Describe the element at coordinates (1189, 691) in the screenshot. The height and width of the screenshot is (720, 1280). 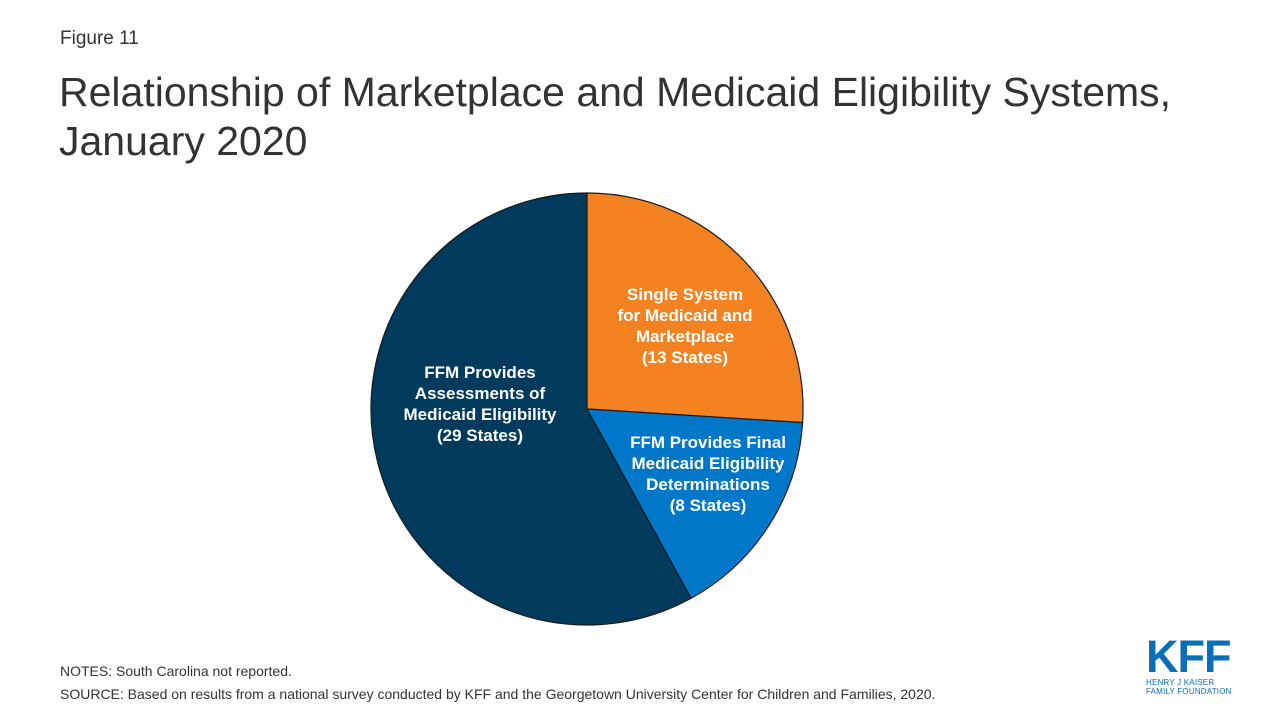
I see `logo-line-2: FAMILY FOUNDATION` at that location.